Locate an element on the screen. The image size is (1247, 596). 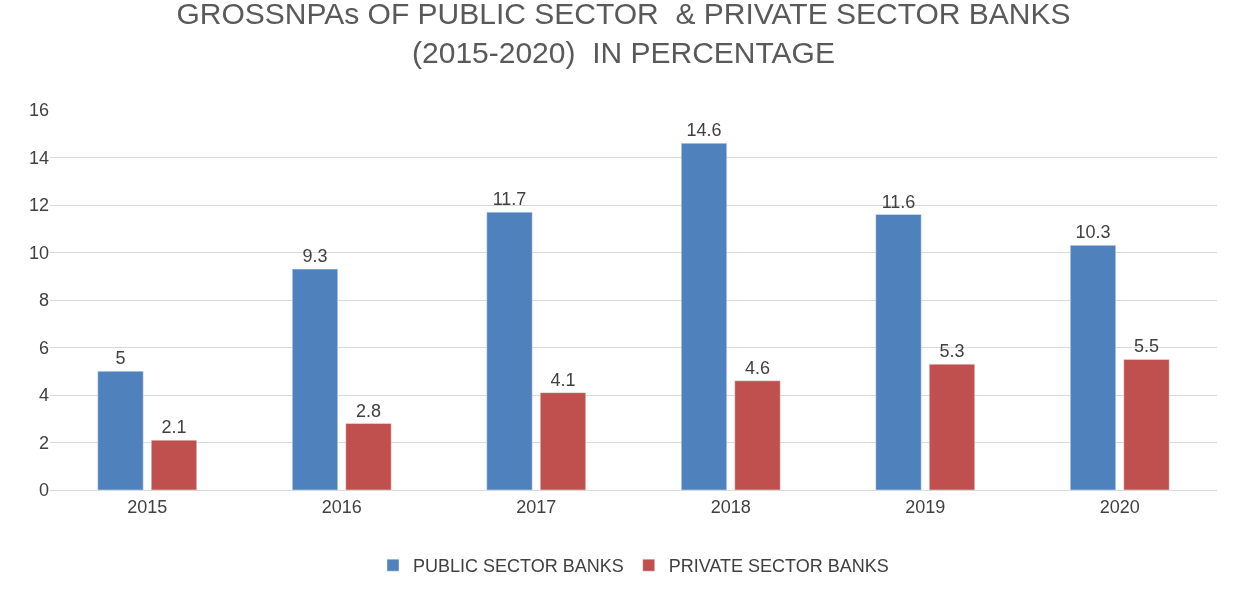
y-tick-label: 2 is located at coordinates (43, 442).